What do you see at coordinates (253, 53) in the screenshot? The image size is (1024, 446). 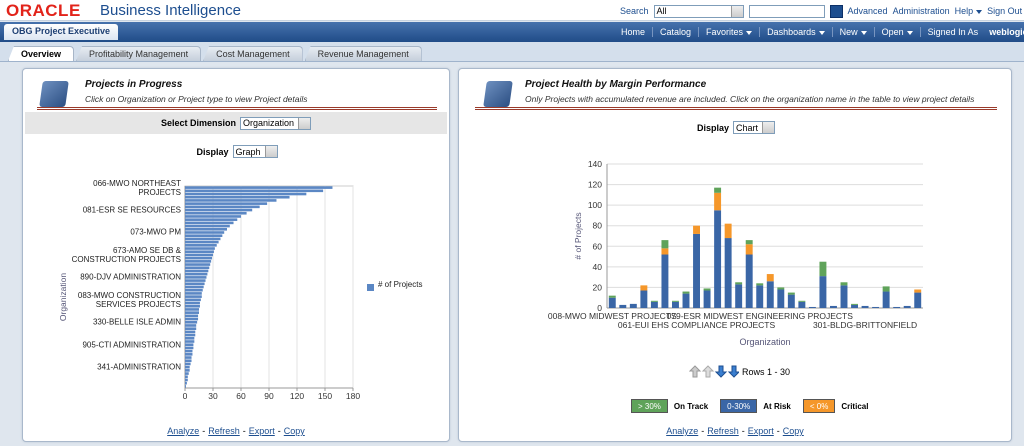 I see `tab: Cost Management` at bounding box center [253, 53].